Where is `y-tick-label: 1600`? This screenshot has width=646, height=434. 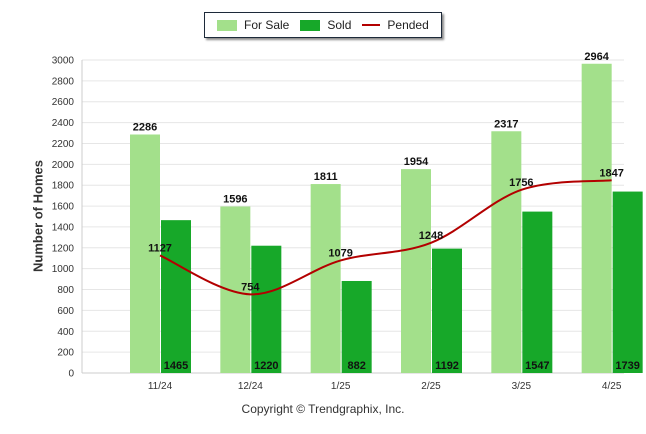 y-tick-label: 1600 is located at coordinates (63, 207).